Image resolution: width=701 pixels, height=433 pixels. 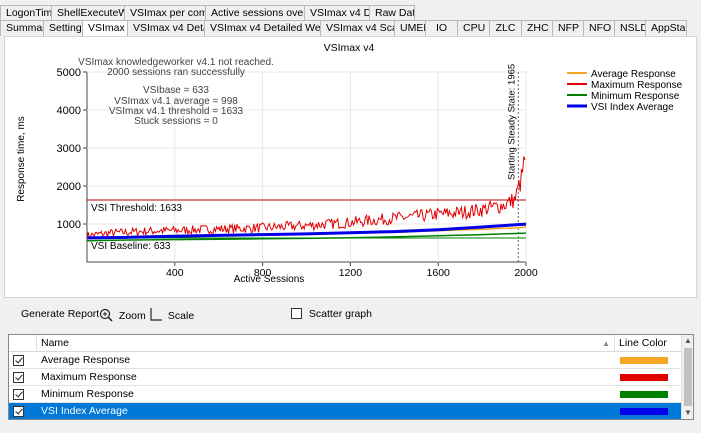 I want to click on series-line-minimum-response, so click(x=307, y=237).